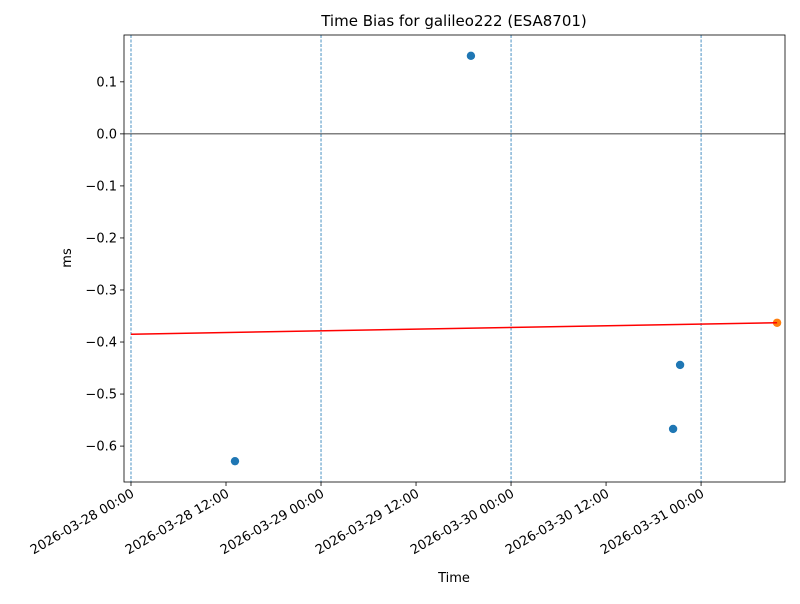 This screenshot has height=604, width=800. I want to click on chart-title: Time Bias for galileo222 (ESA8701), so click(453, 21).